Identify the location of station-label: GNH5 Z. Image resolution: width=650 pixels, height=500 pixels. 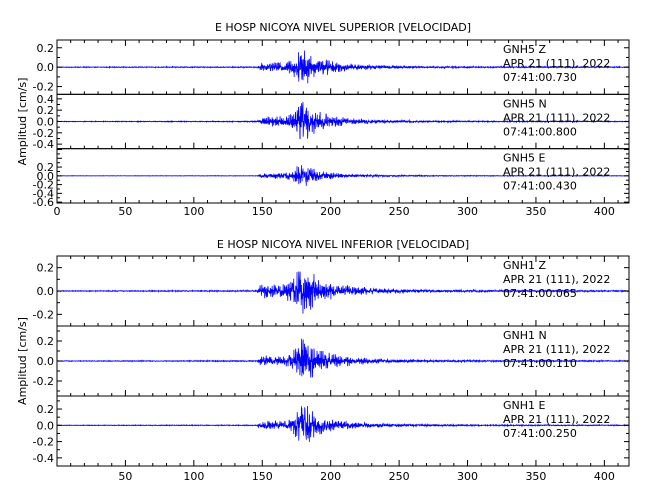
(525, 49).